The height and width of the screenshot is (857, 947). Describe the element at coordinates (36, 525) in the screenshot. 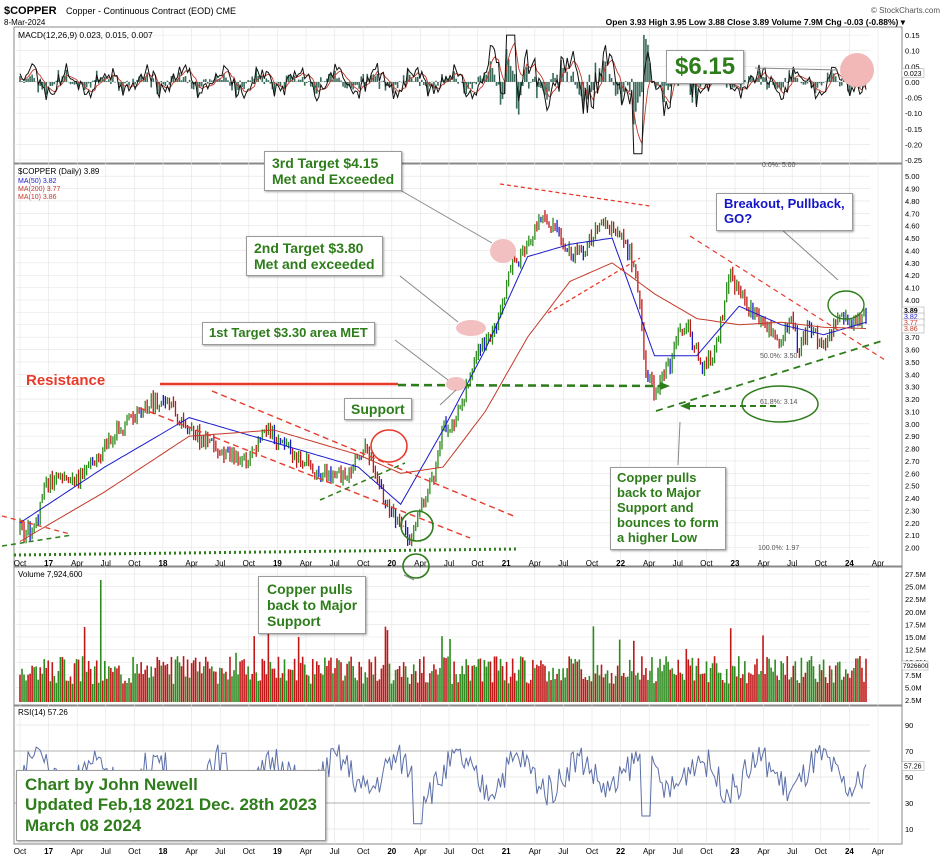

I see `early-red-line` at that location.